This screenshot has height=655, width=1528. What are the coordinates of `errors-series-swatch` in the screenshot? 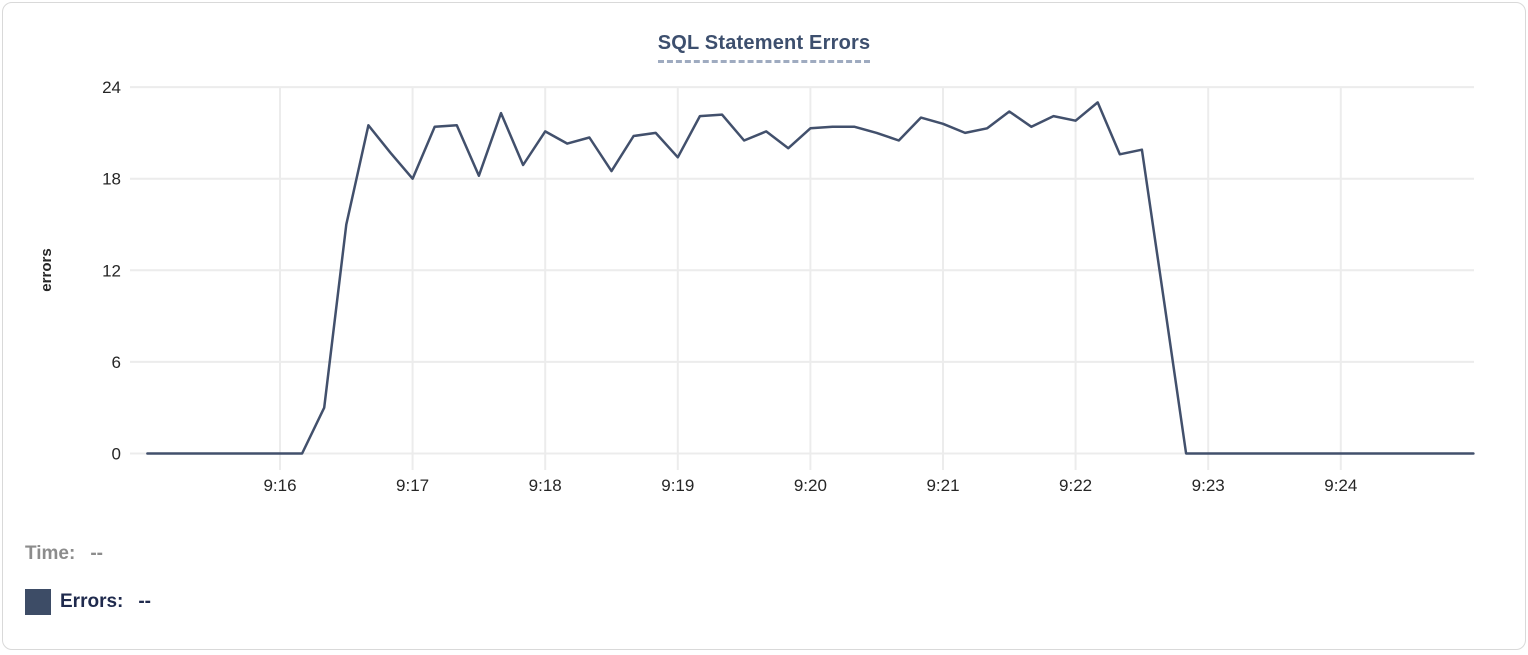 It's located at (38, 602).